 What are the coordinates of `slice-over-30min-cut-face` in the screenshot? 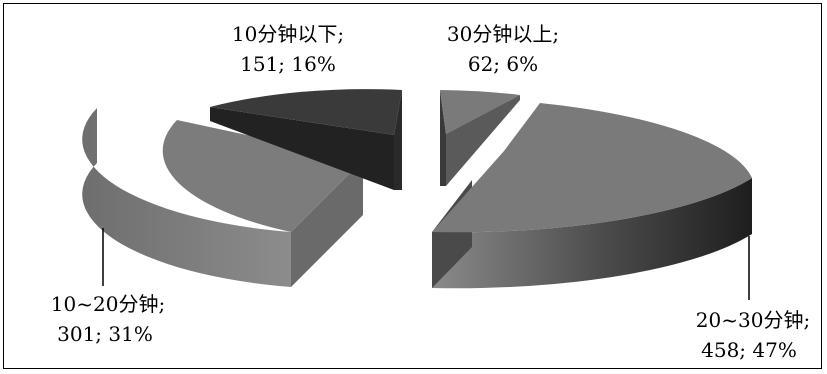 It's located at (443, 138).